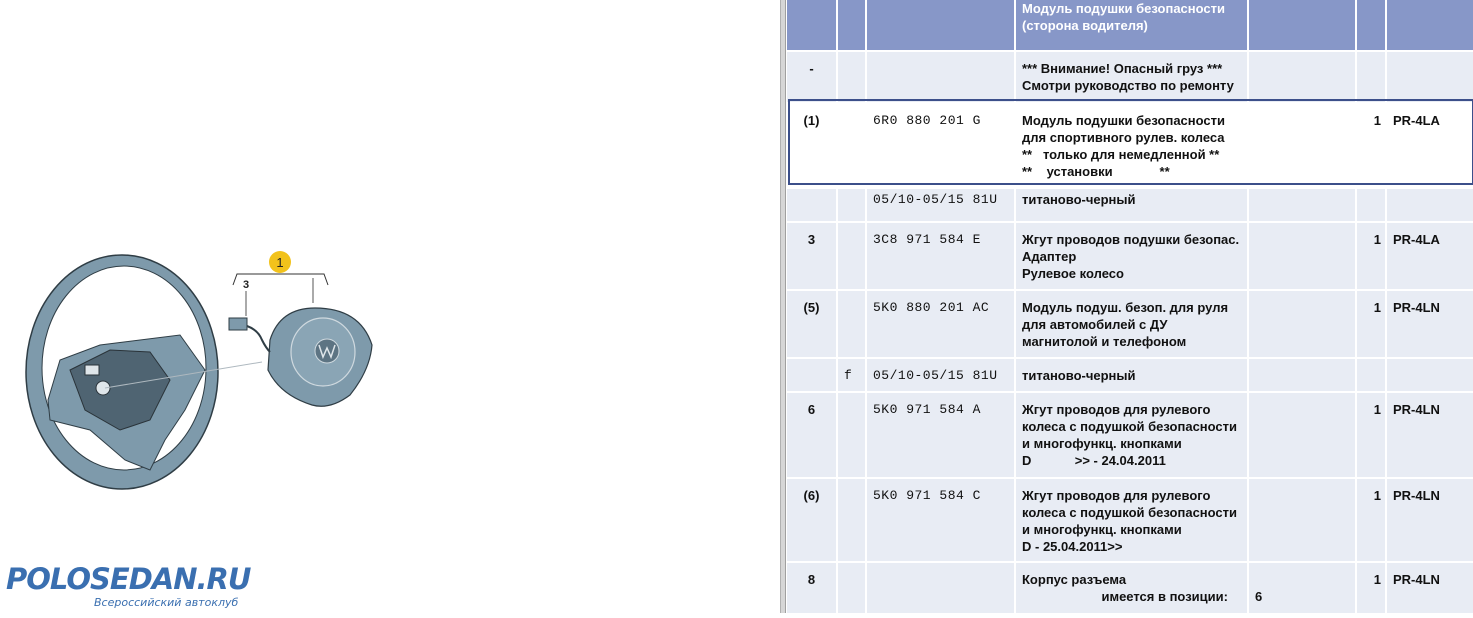  I want to click on vw-logo-icon, so click(327, 352).